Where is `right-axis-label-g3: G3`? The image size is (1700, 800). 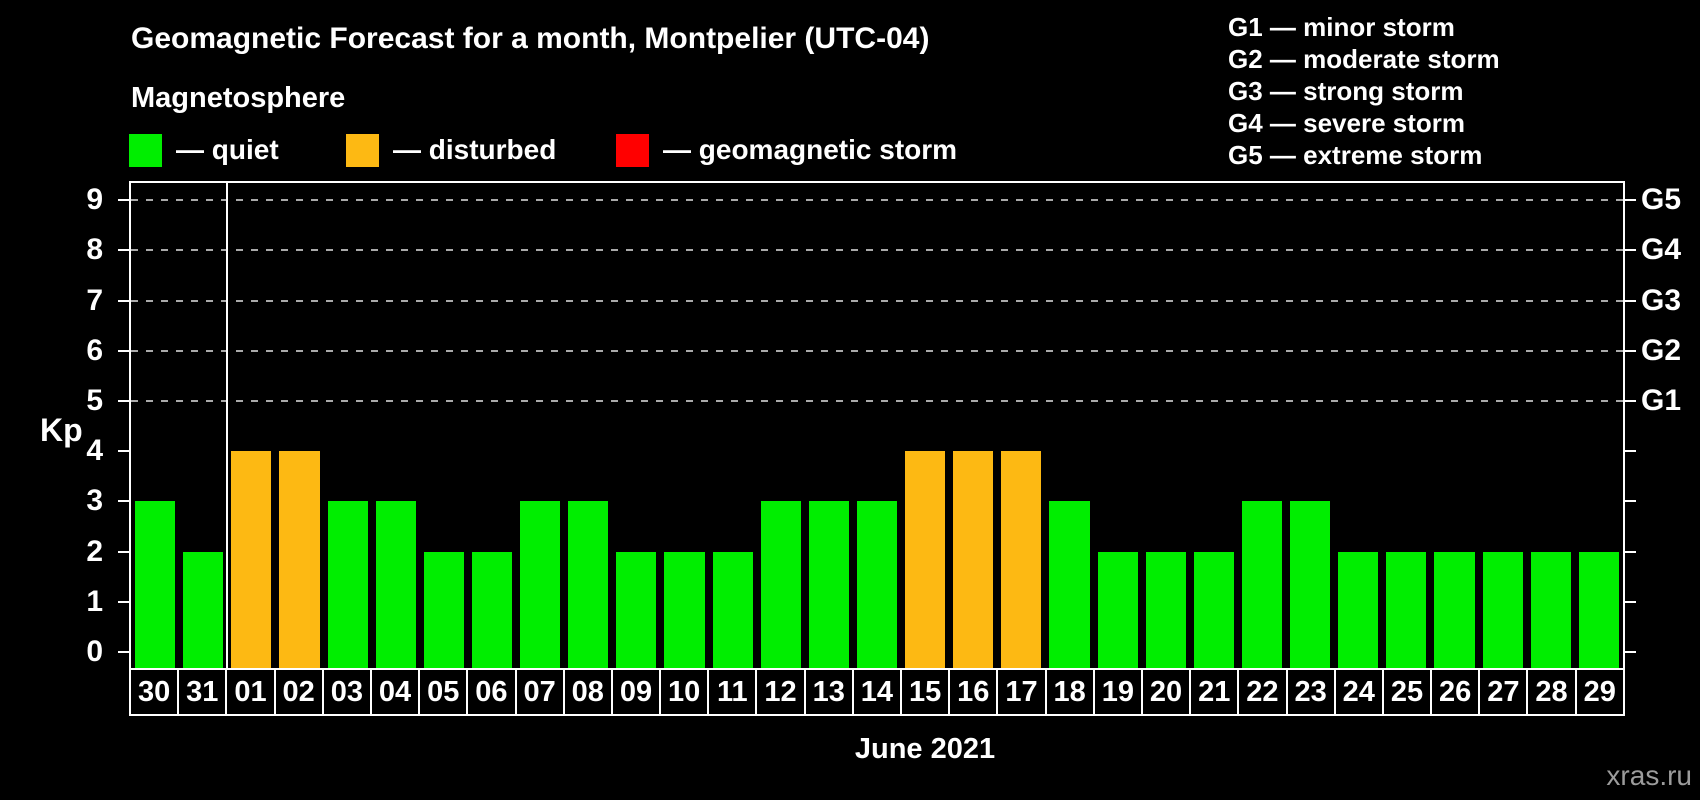 right-axis-label-g3: G3 is located at coordinates (1661, 300).